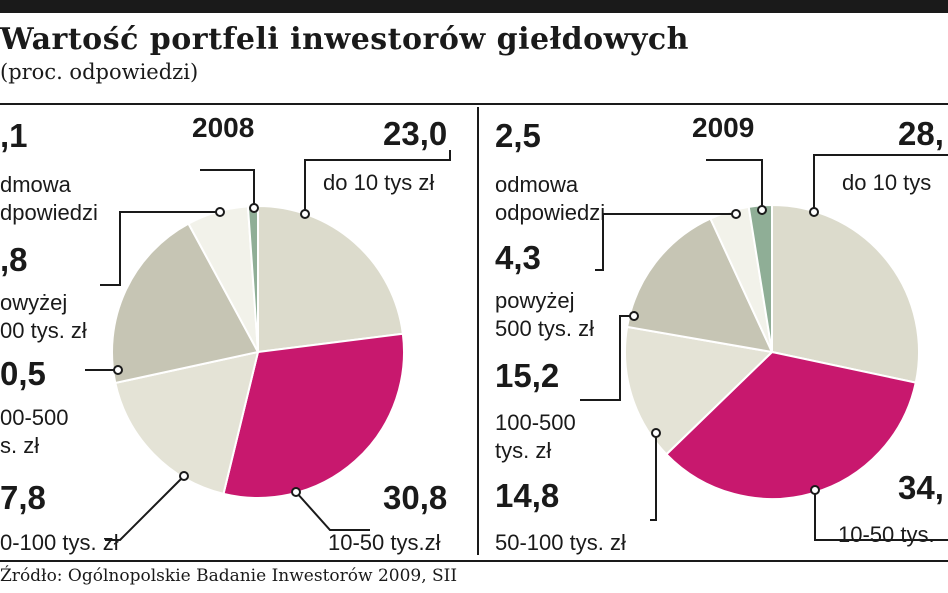 The width and height of the screenshot is (948, 593). Describe the element at coordinates (545, 328) in the screenshot. I see `label-2009-powyzej-2: 500 tys. zł` at that location.